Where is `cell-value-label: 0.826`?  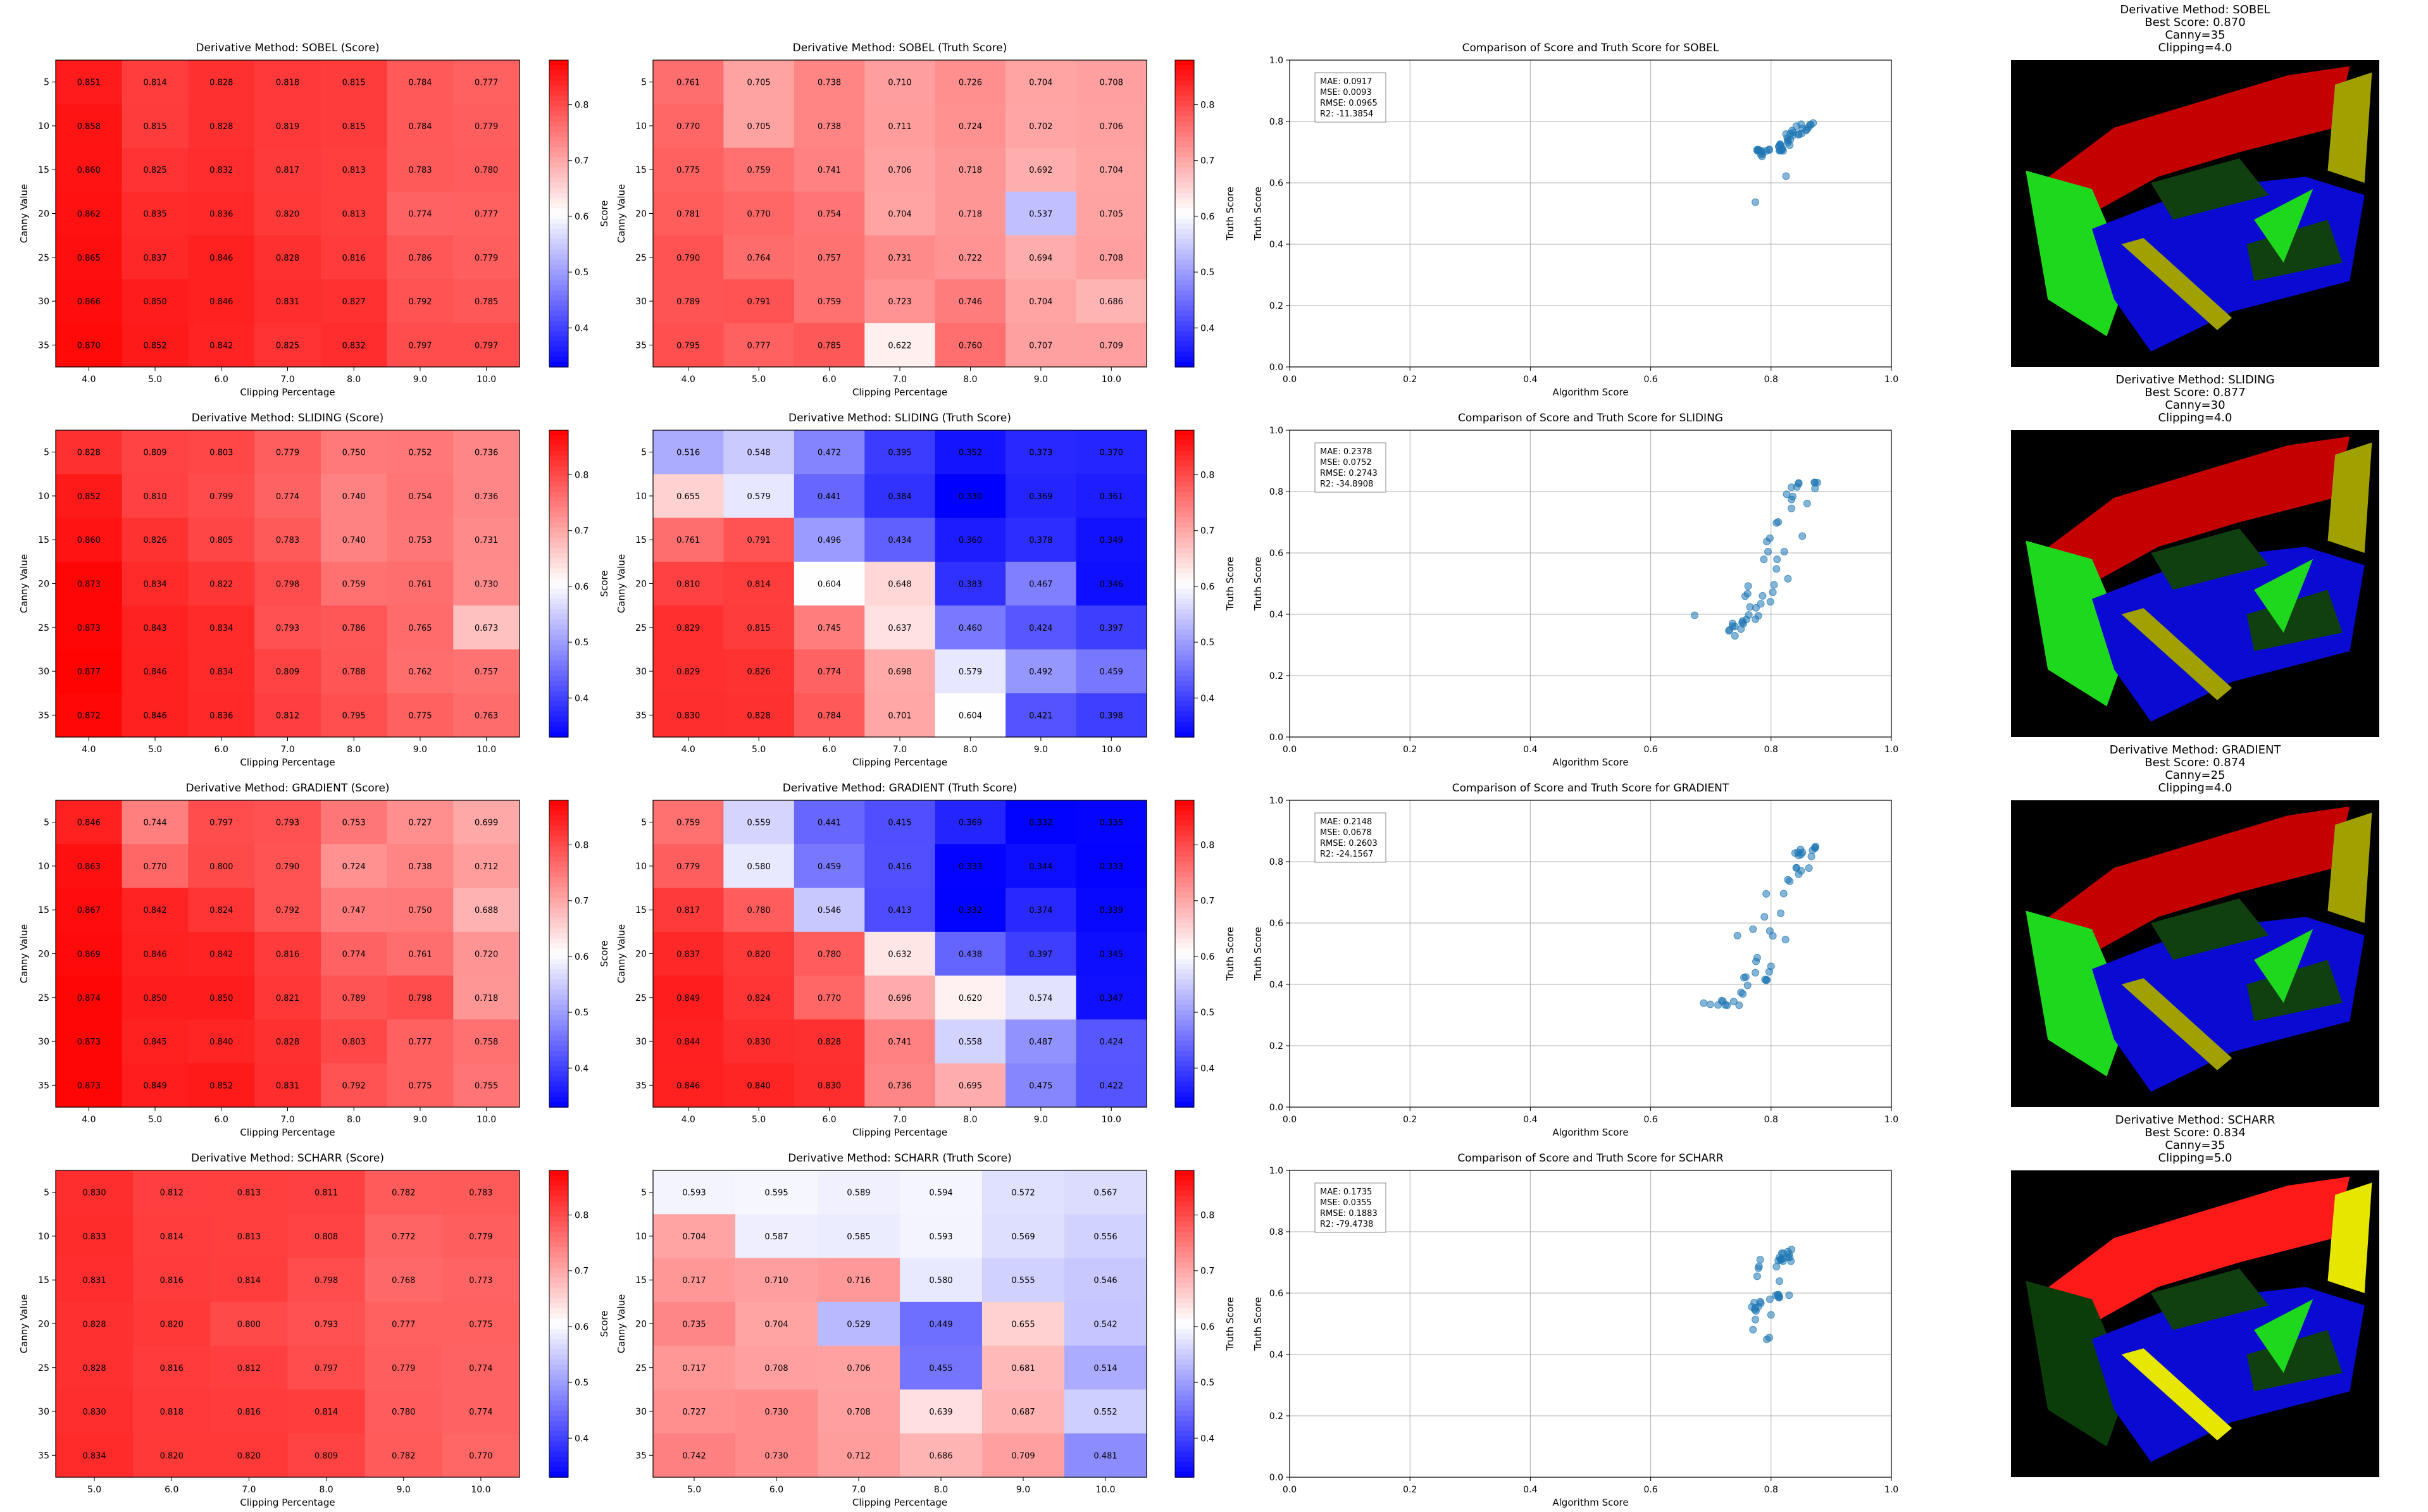 cell-value-label: 0.826 is located at coordinates (759, 672).